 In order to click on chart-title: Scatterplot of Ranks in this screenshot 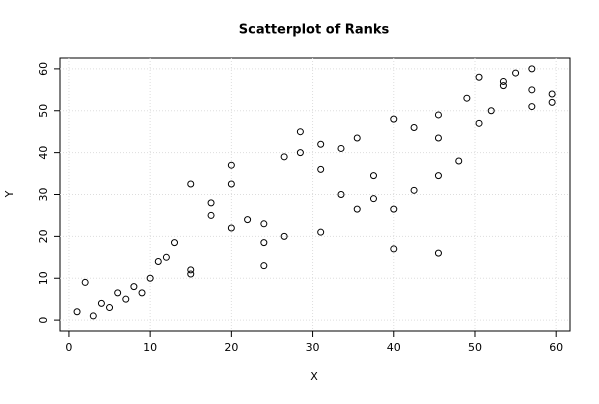, I will do `click(314, 30)`.